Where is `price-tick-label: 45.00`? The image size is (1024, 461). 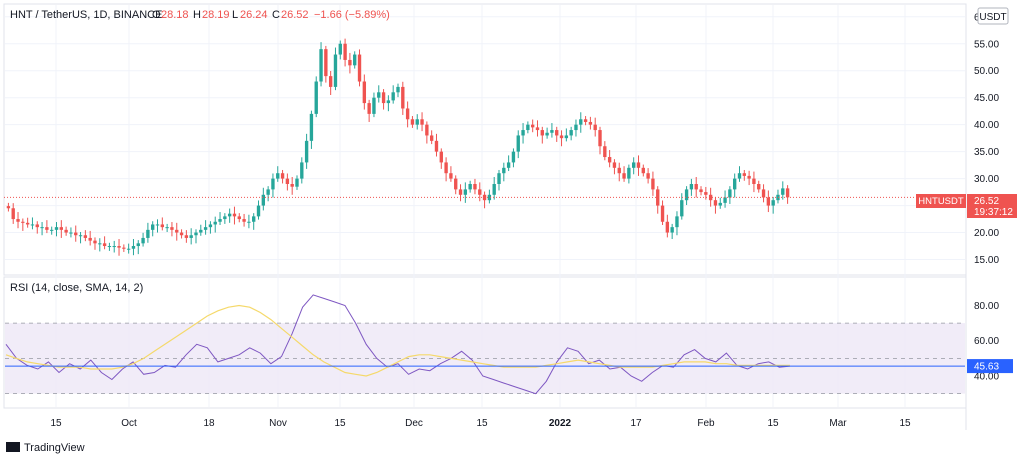
price-tick-label: 45.00 is located at coordinates (986, 98).